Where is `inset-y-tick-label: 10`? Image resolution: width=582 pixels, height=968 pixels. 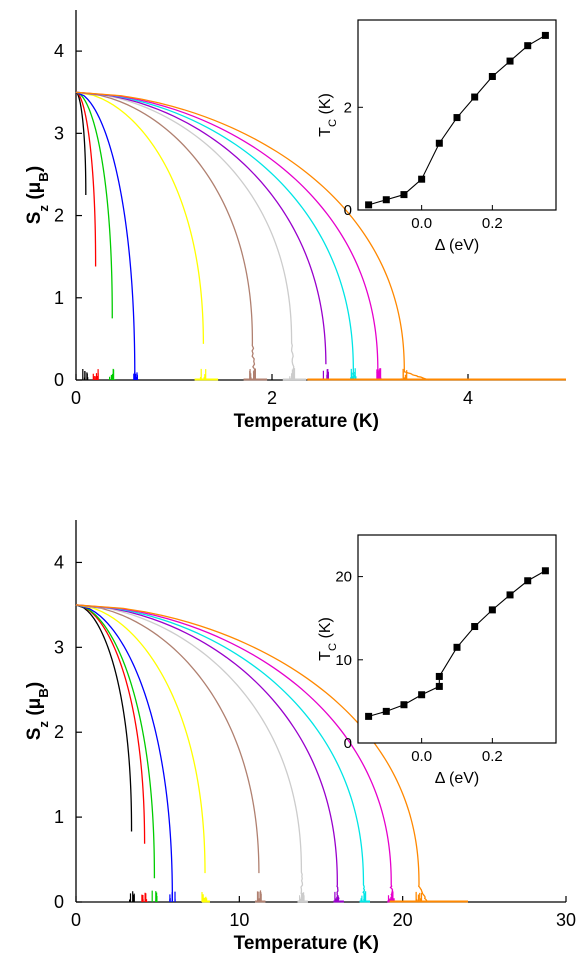 inset-y-tick-label: 10 is located at coordinates (343, 660).